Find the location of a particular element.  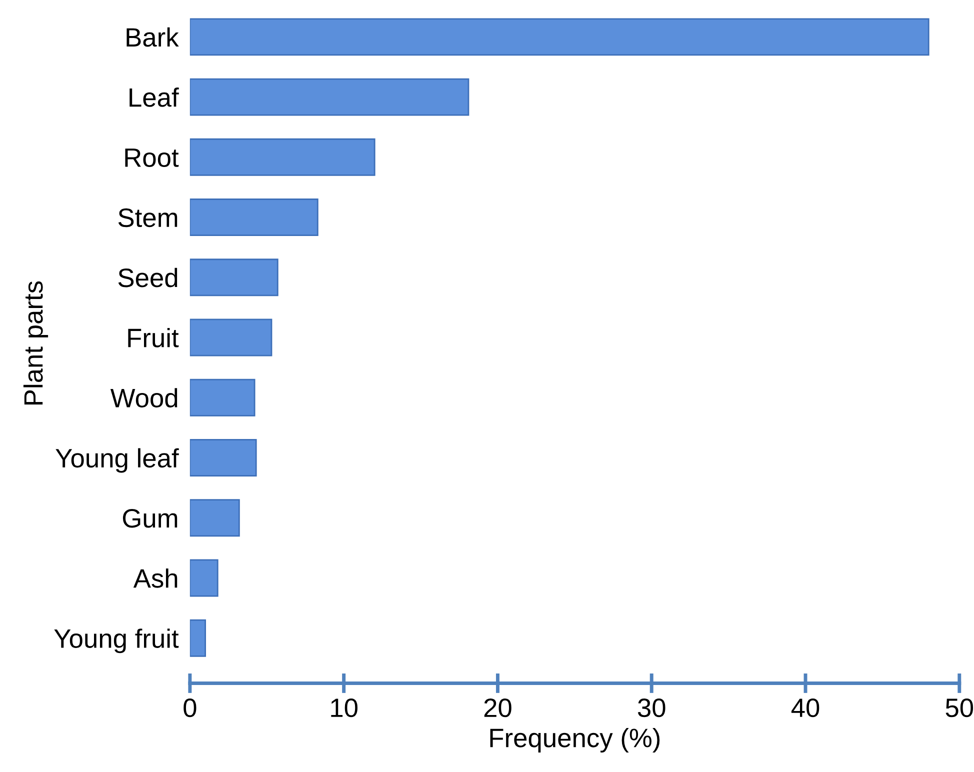

y-tick-label: Bark is located at coordinates (152, 37).